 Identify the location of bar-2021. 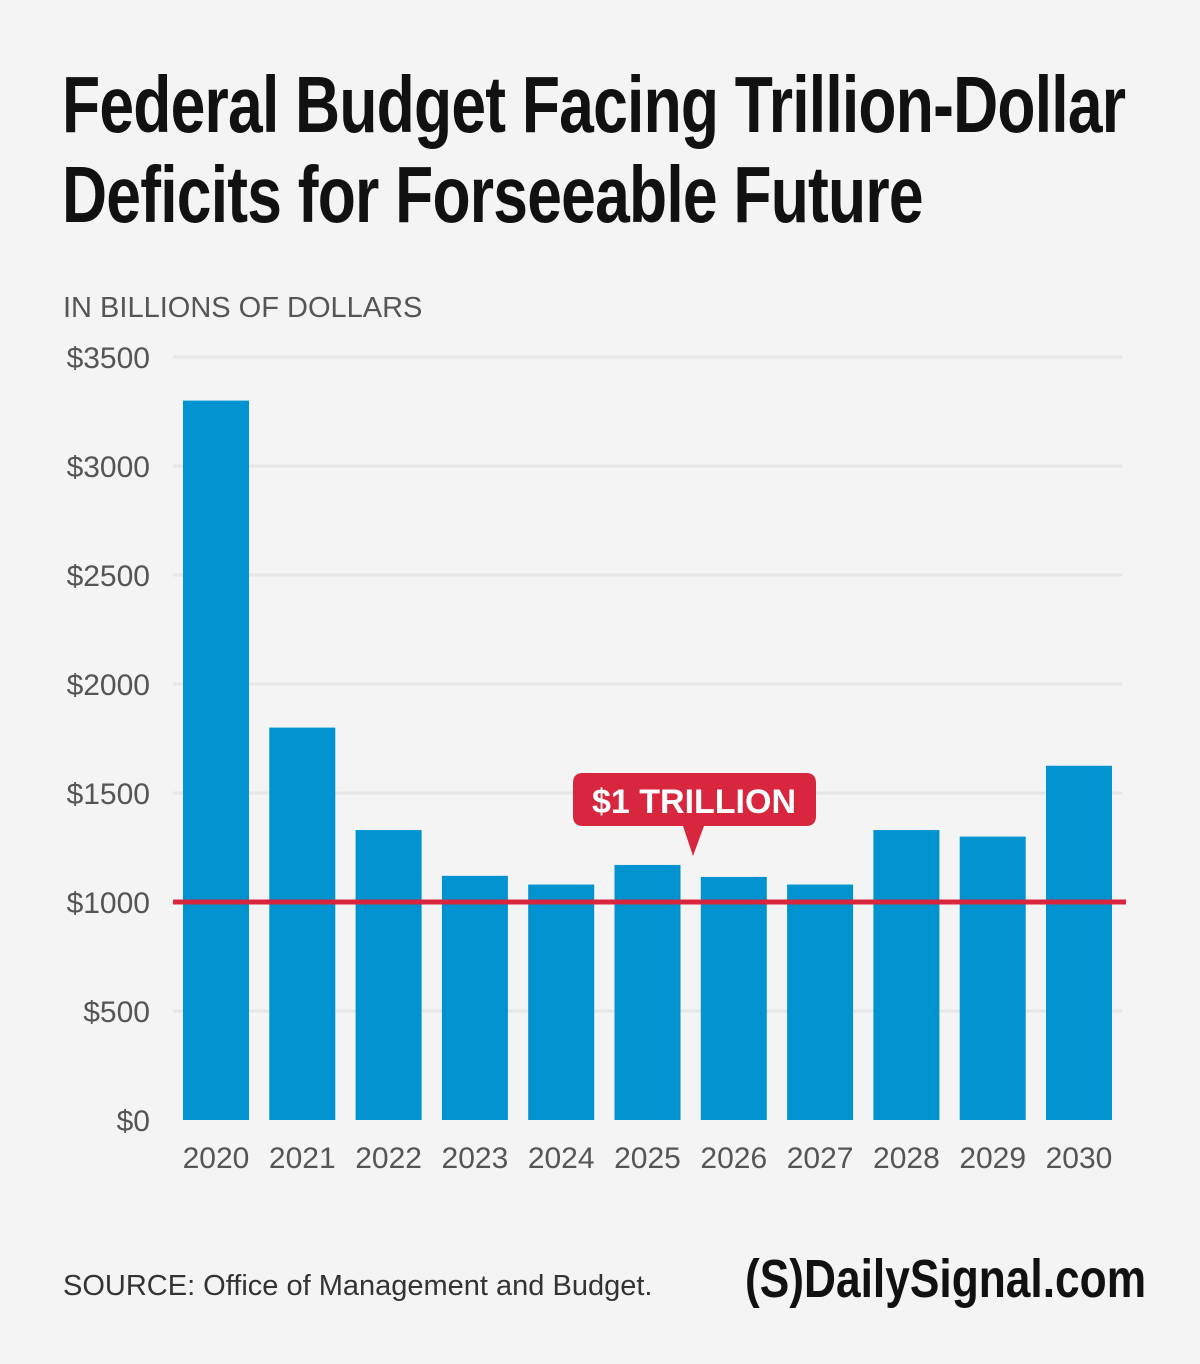
(302, 923).